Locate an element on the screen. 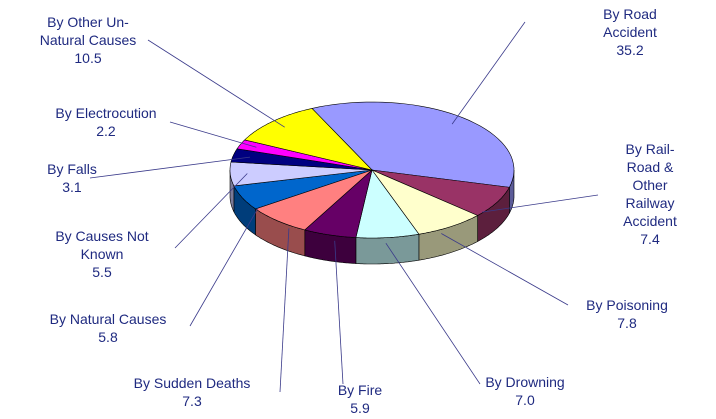 The width and height of the screenshot is (716, 419). data-label: By Natural Causes 5.8 is located at coordinates (108, 328).